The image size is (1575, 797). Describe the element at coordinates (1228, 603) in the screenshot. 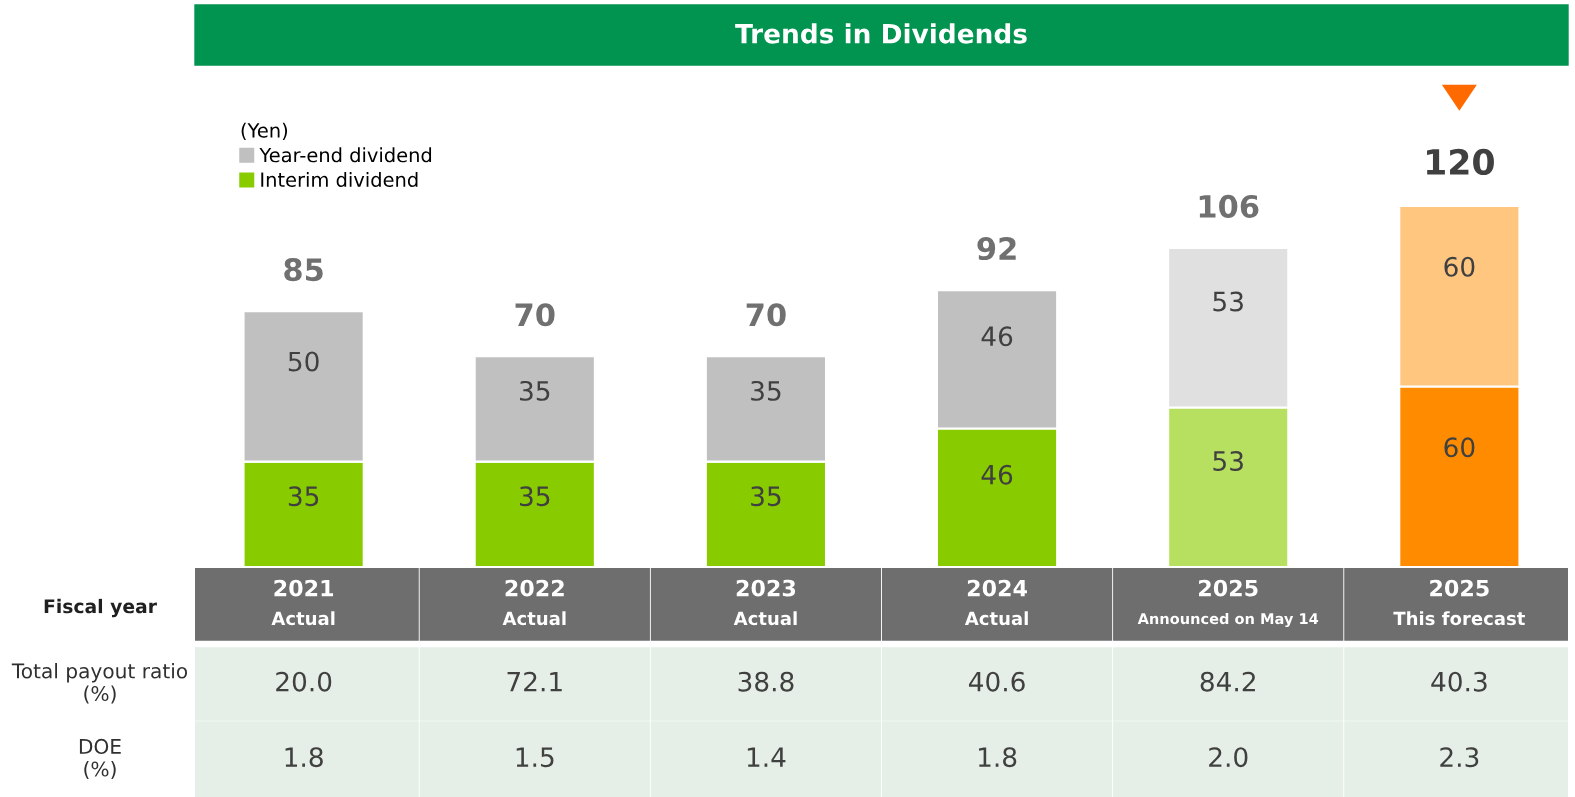

I see `x-tick-label: 2025 Announced on May 14` at that location.